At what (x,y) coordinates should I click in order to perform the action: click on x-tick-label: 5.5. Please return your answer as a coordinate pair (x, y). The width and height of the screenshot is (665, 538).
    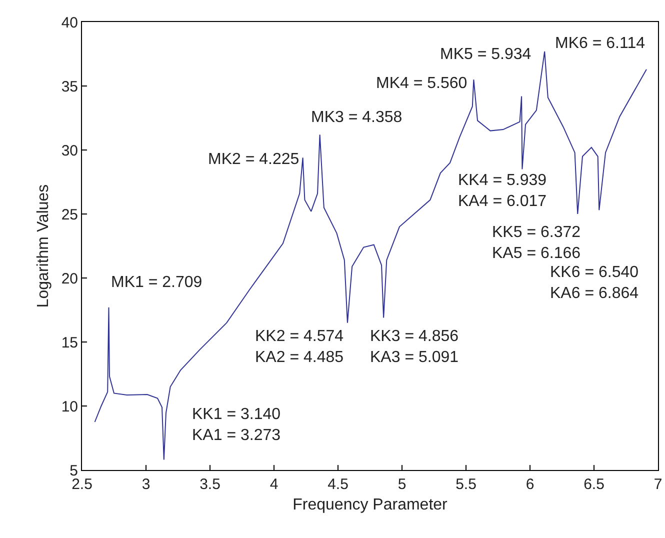
    Looking at the image, I should click on (466, 484).